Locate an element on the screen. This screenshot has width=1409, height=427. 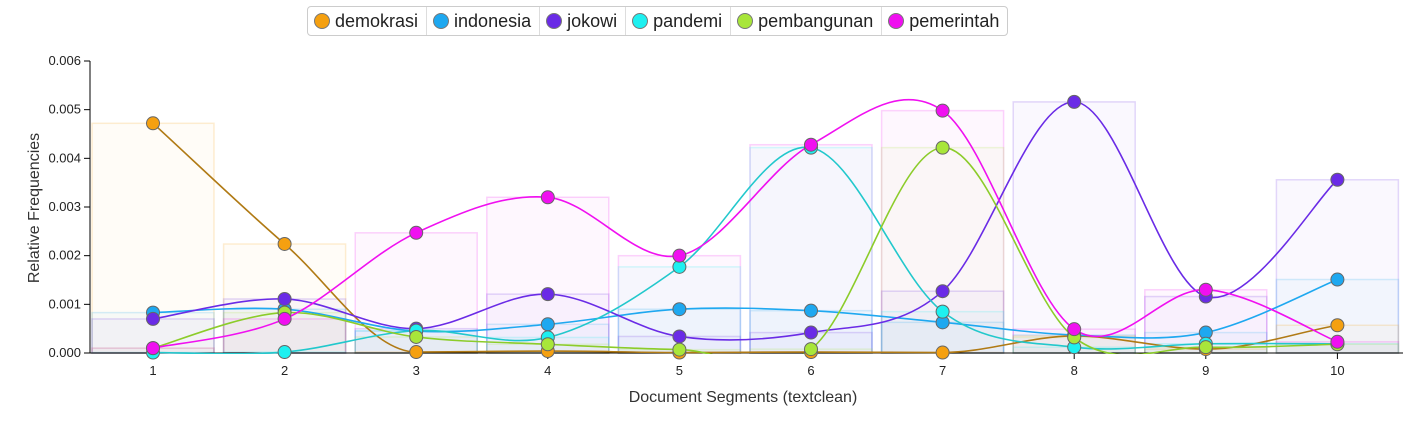
y-tick-label: 0.006 is located at coordinates (64, 60).